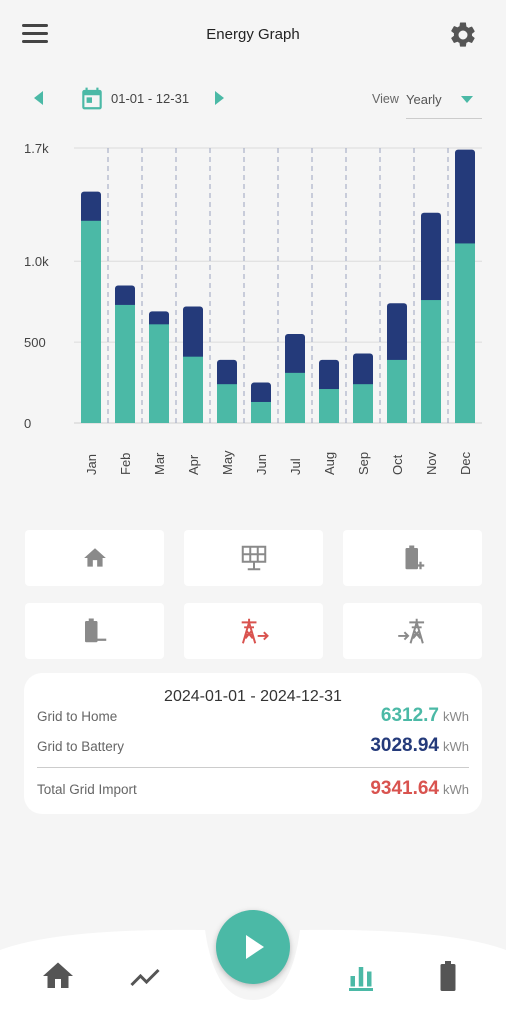 The image size is (506, 1024). What do you see at coordinates (404, 745) in the screenshot?
I see `summary-value: 3028.94` at bounding box center [404, 745].